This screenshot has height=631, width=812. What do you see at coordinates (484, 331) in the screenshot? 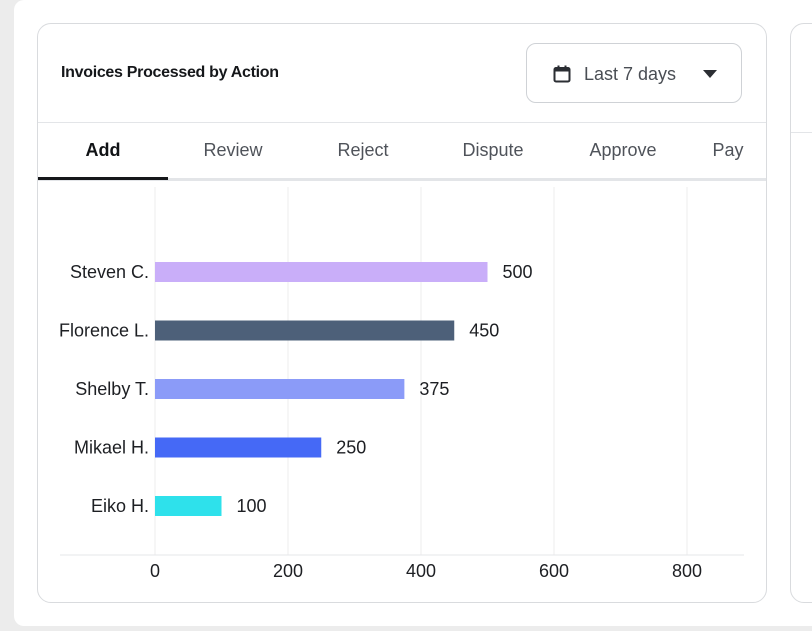
I see `data-label: 450` at bounding box center [484, 331].